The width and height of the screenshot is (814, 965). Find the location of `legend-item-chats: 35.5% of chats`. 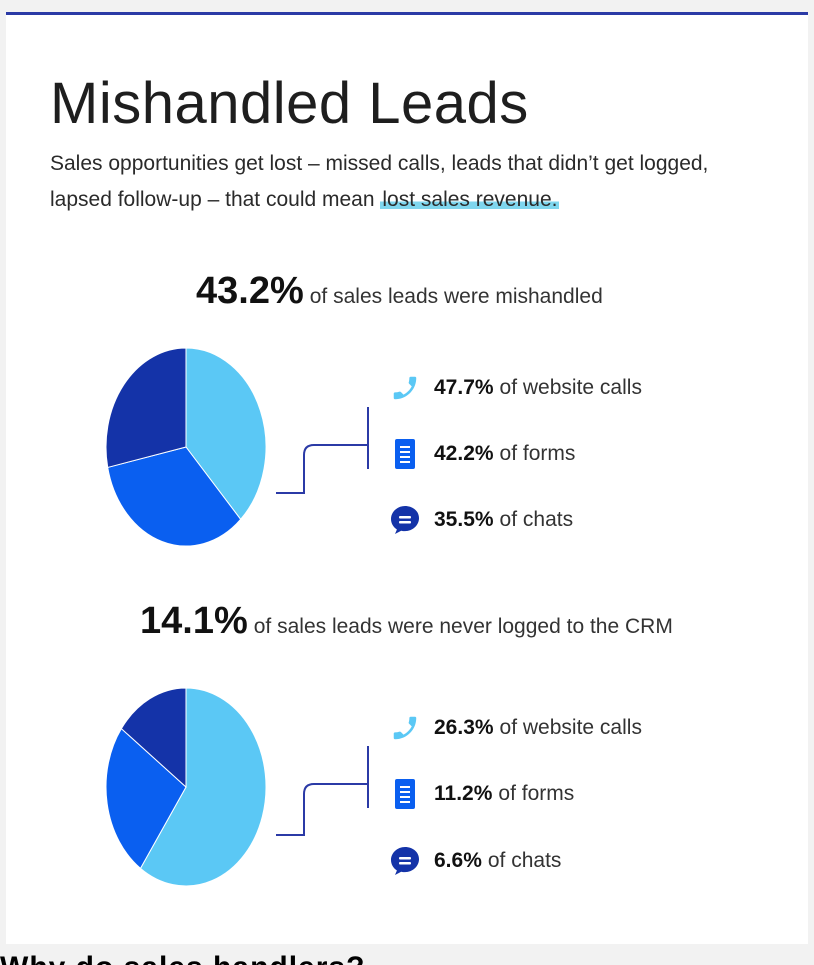

legend-item-chats: 35.5% of chats is located at coordinates (480, 520).